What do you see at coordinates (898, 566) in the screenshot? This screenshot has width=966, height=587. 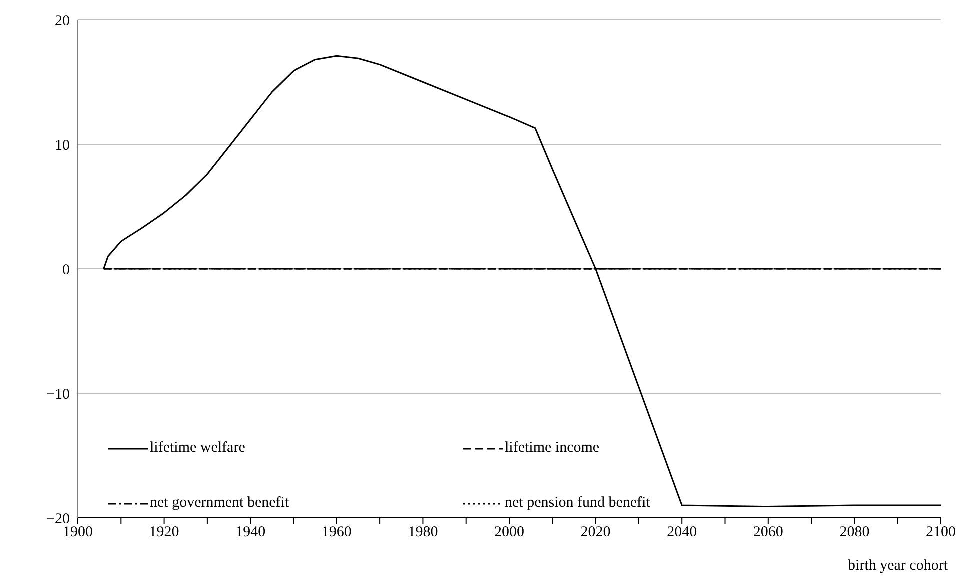 I see `x-axis-title: birth year cohort` at bounding box center [898, 566].